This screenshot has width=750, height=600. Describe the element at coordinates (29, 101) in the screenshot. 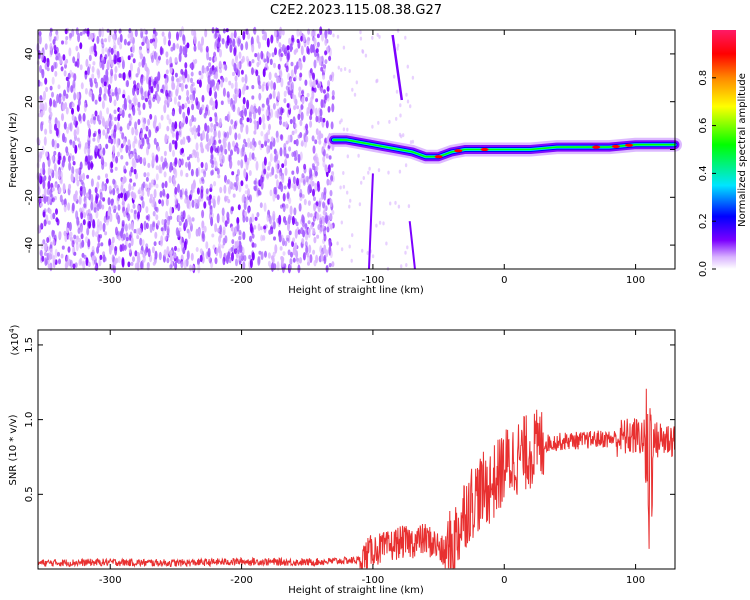

I see `y-tick-label: 20` at that location.